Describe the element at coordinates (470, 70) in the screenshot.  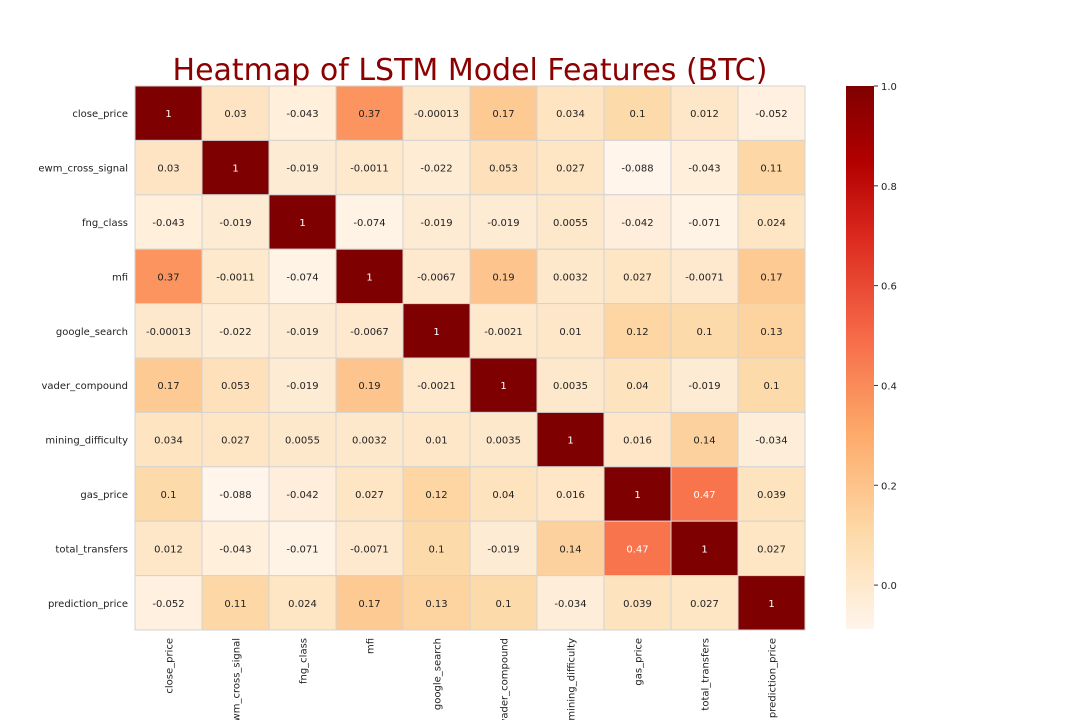
I see `chart-title: Heatmap of LSTM Model Features (BTC)` at that location.